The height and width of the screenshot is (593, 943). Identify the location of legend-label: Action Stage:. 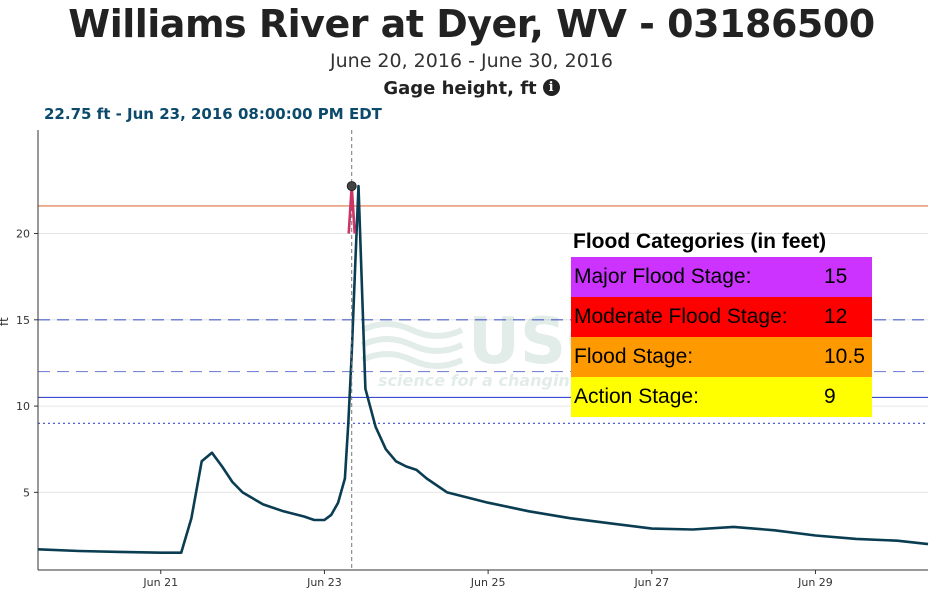
(636, 396).